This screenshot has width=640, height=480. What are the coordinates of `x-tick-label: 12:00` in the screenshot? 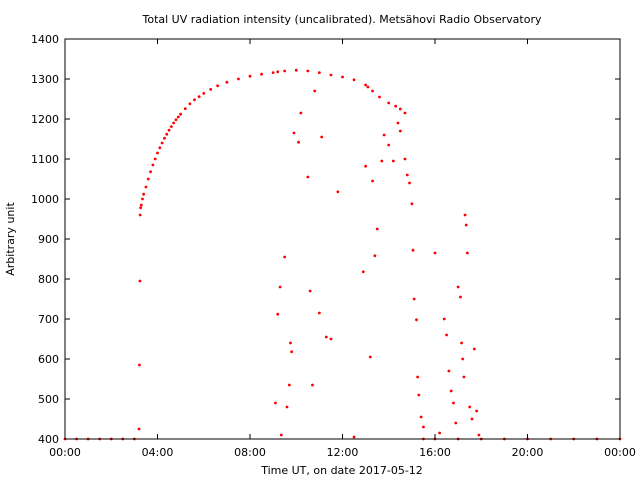 It's located at (343, 452).